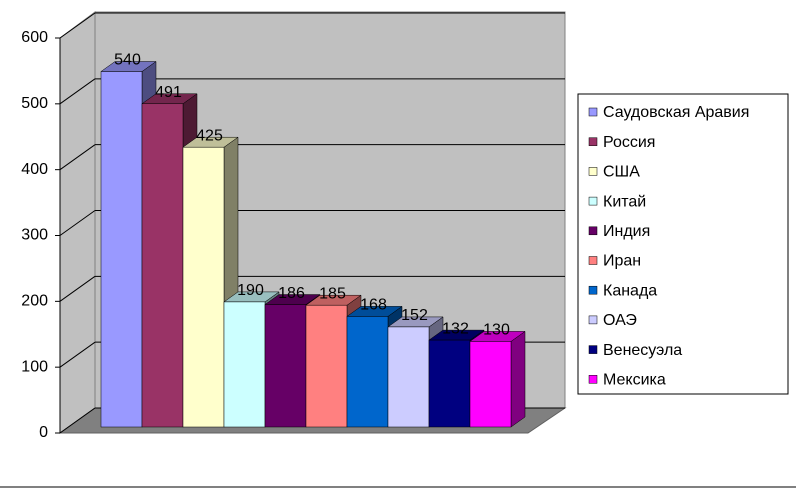  I want to click on value-label: 185, so click(332, 293).